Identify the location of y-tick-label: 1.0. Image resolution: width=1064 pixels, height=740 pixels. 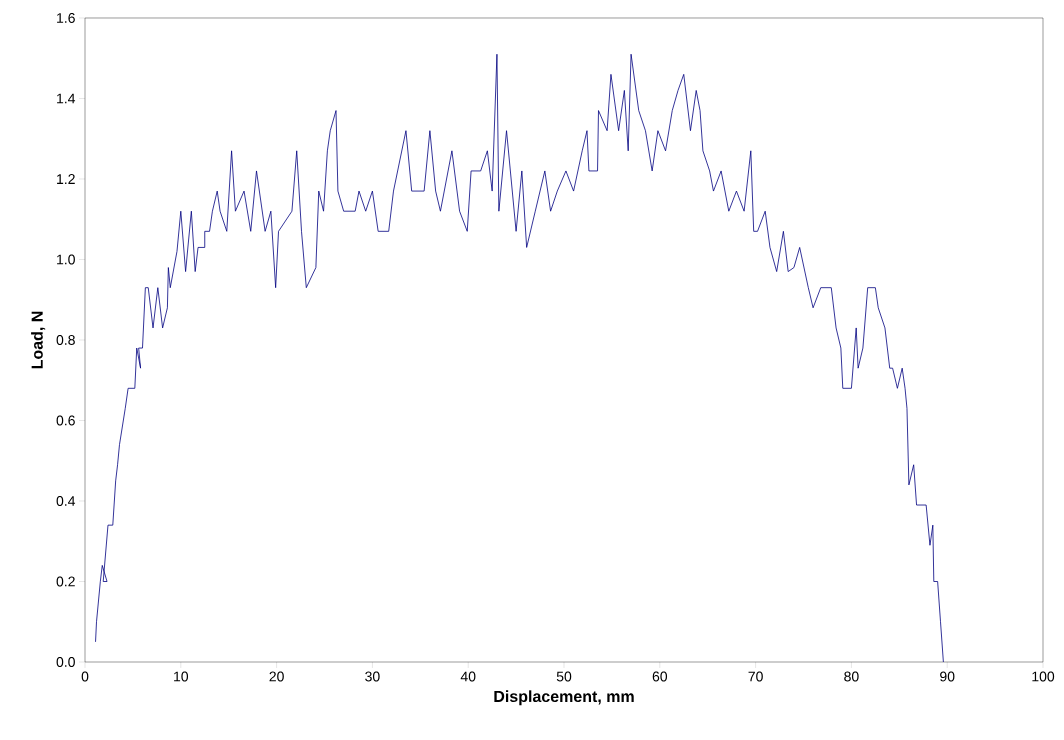
(66, 259).